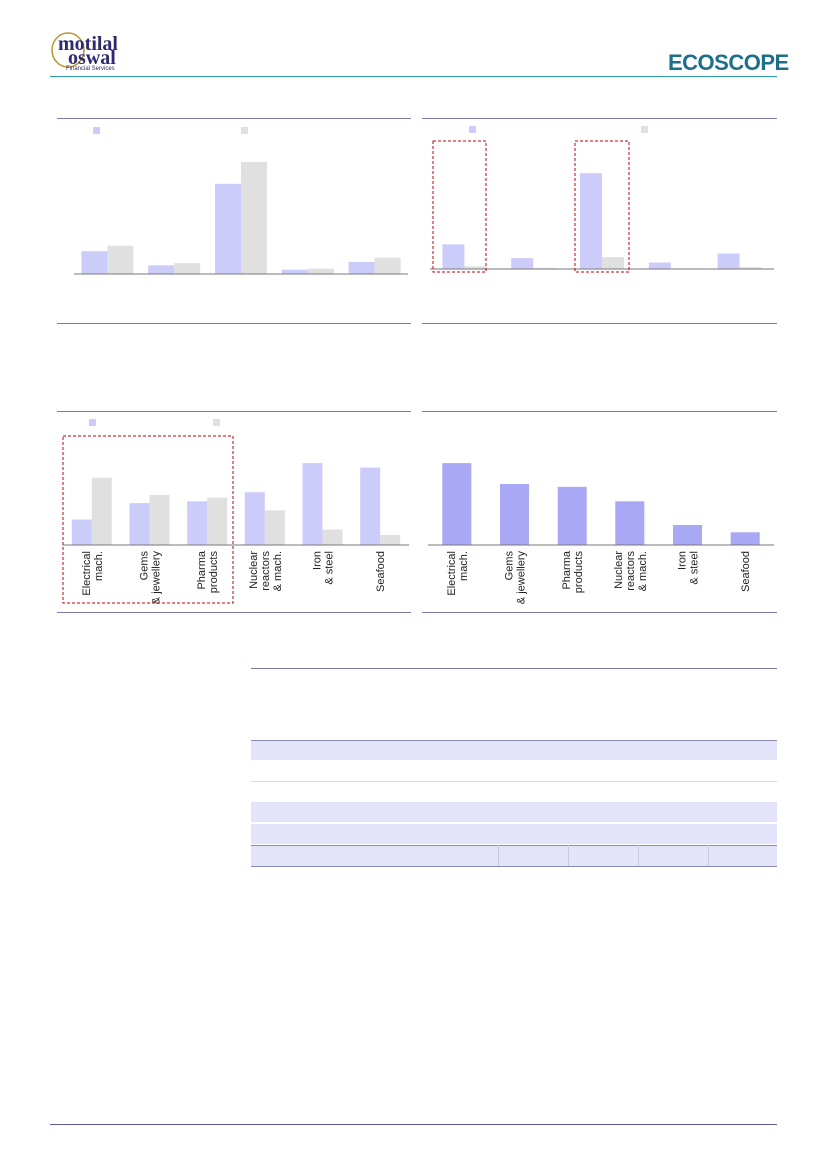  I want to click on table-divider, so click(514, 781).